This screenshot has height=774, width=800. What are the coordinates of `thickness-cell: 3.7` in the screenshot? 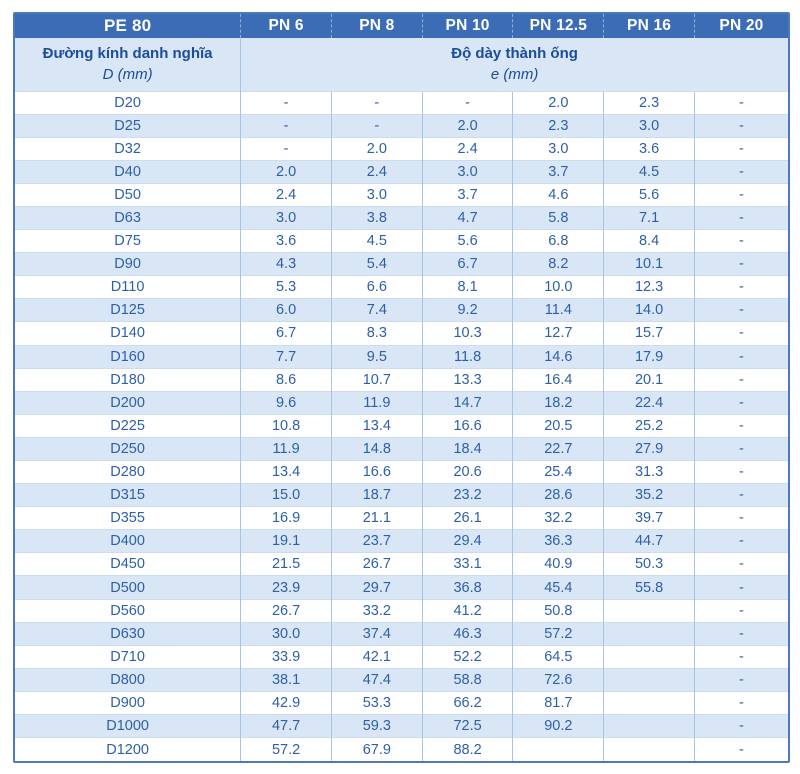 It's located at (467, 194).